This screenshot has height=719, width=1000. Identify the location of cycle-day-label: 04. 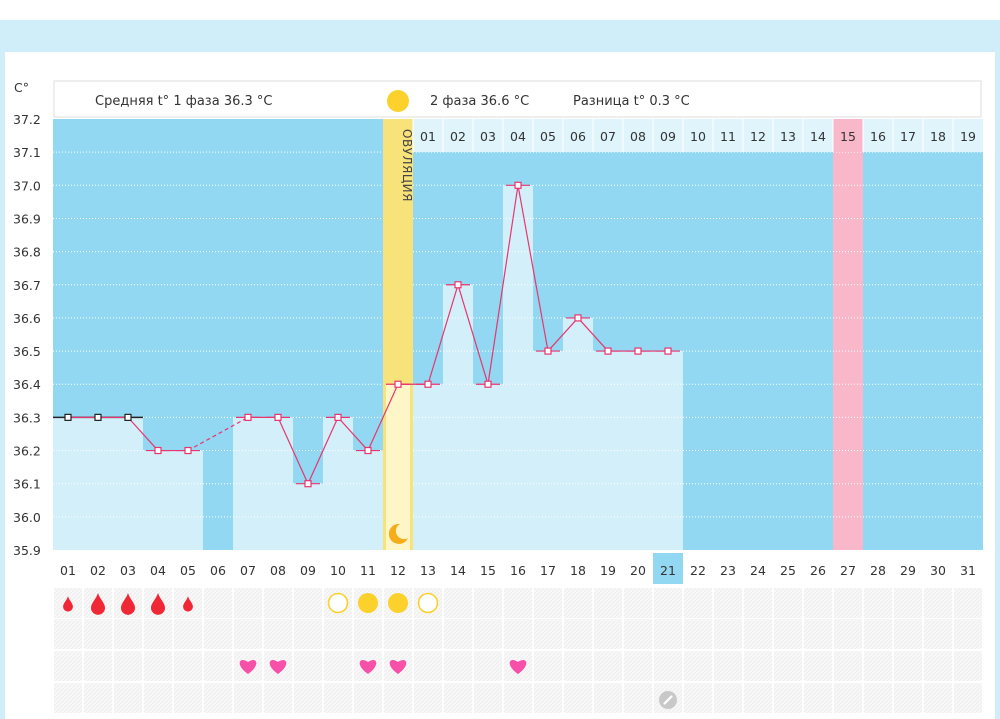
(518, 136).